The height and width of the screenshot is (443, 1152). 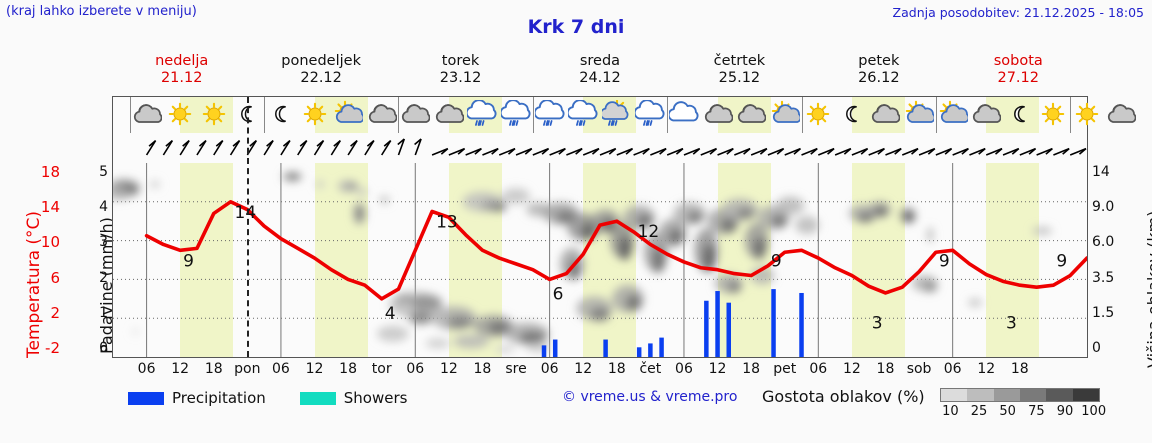 What do you see at coordinates (103, 312) in the screenshot?
I see `prec-tick-4: 1` at bounding box center [103, 312].